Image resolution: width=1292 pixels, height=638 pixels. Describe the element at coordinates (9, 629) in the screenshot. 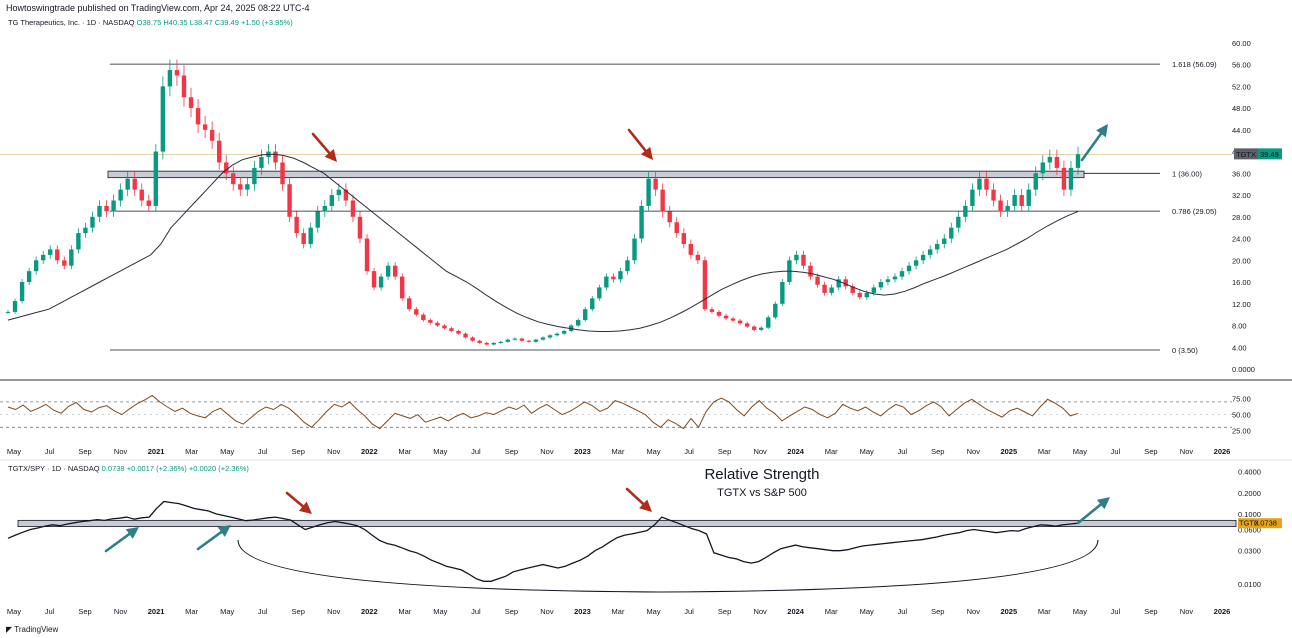

I see `tradingview-logo-icon: ◤` at that location.